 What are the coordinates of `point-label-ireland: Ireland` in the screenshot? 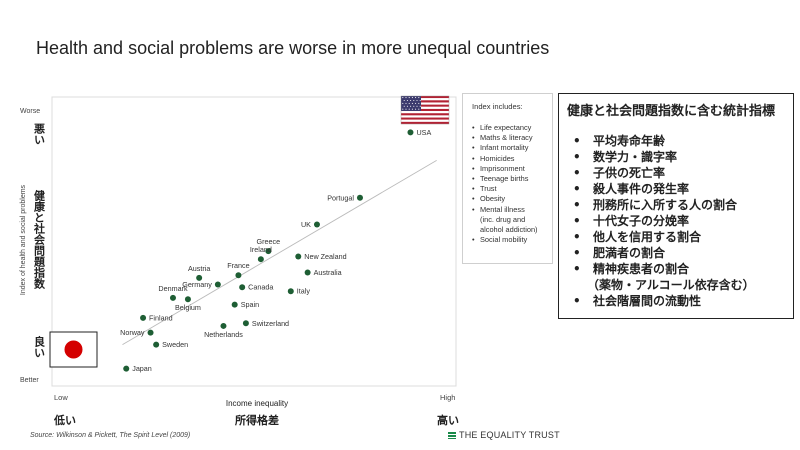 It's located at (261, 249).